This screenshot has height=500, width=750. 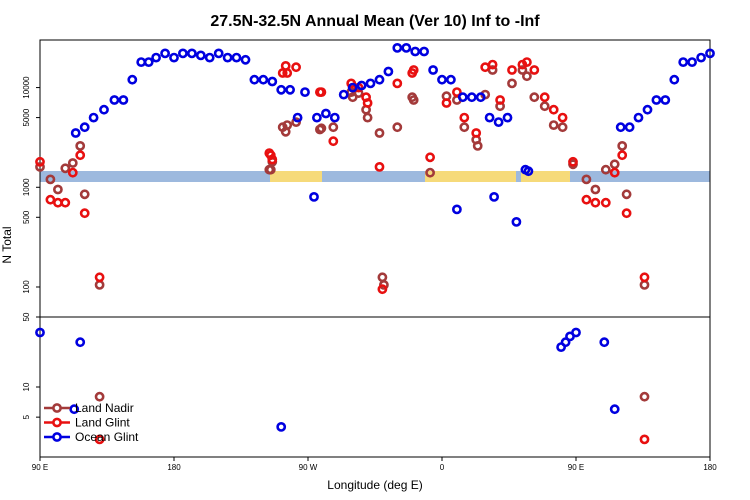 I want to click on legend-label-land-glint: Land Glint, so click(x=102, y=423).